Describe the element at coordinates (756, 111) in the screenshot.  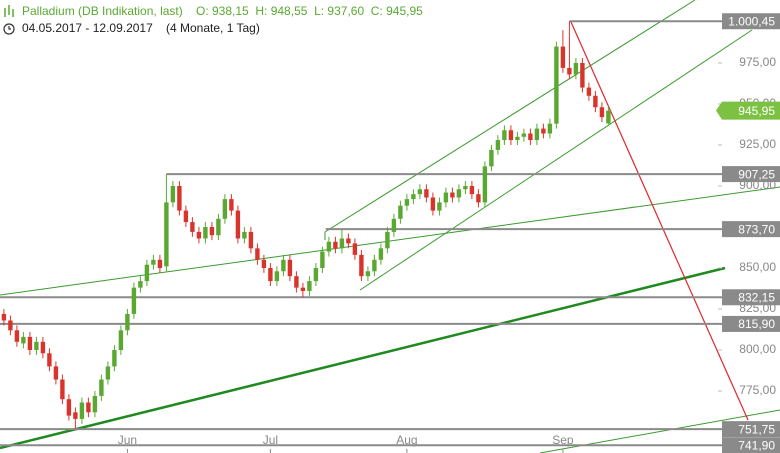
I see `last-price-label: 945,95` at that location.